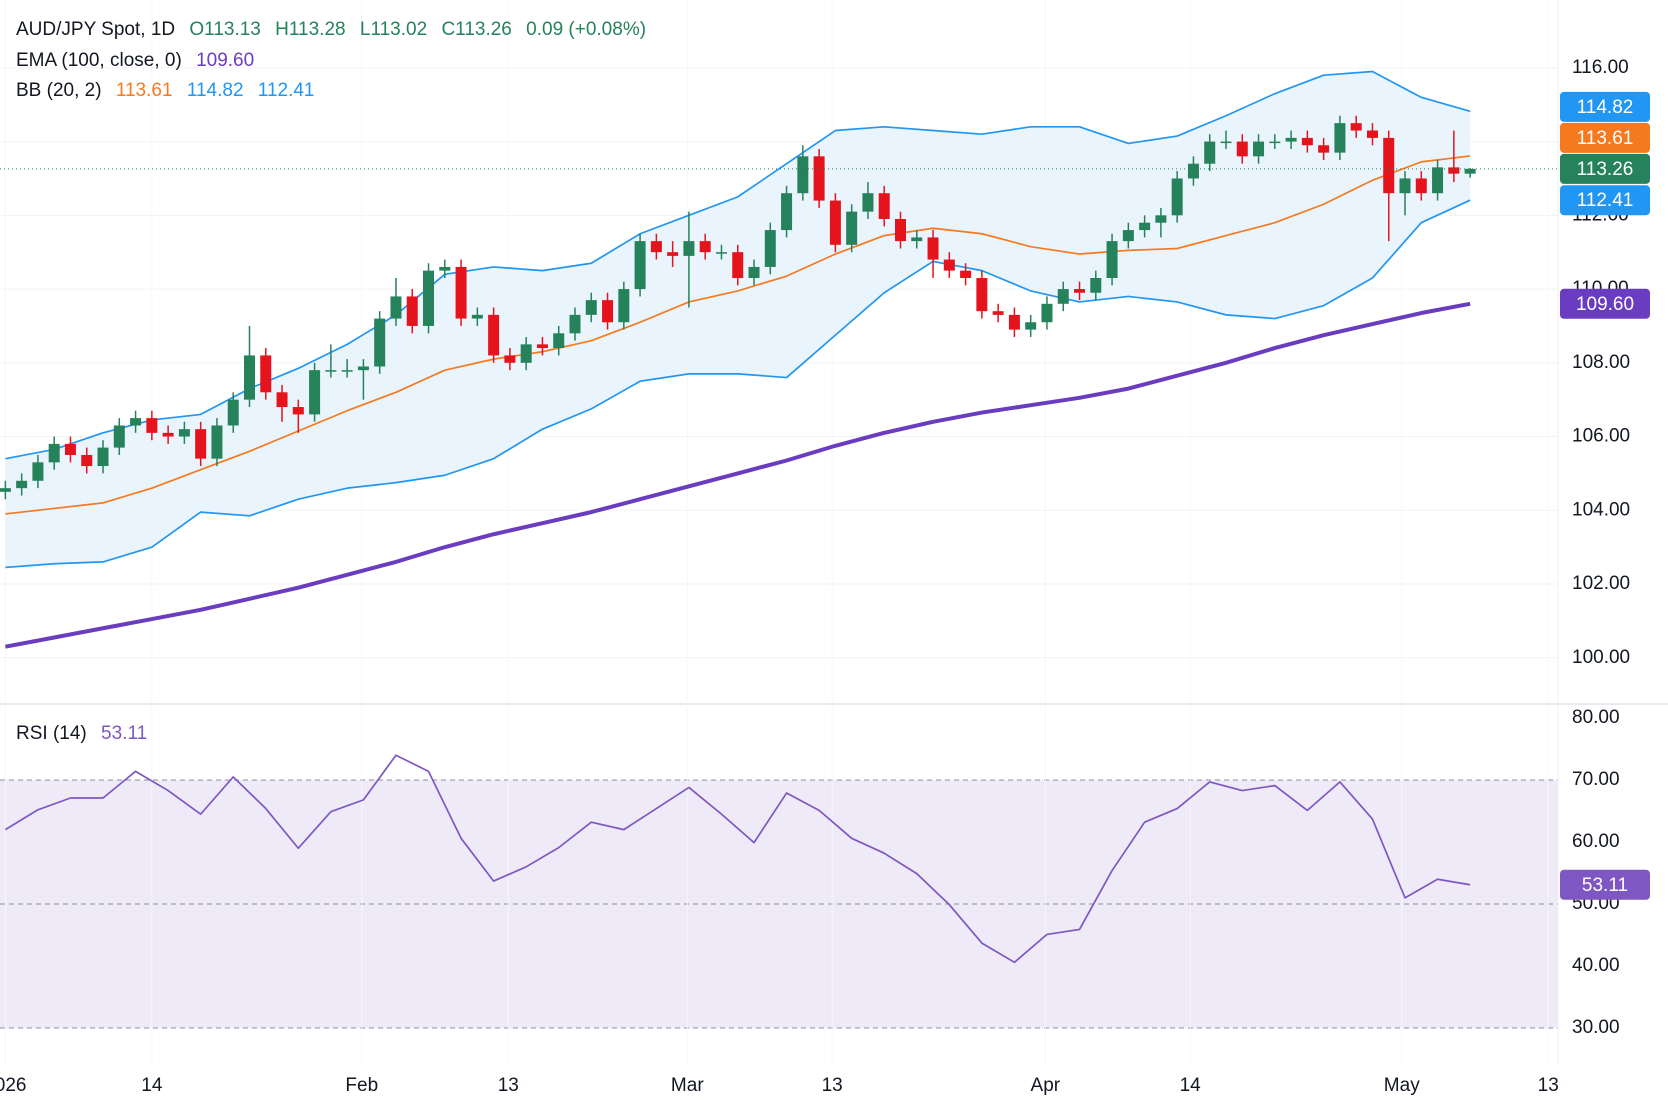 The width and height of the screenshot is (1668, 1110). Describe the element at coordinates (13, 1085) in the screenshot. I see `x-tick-label: 2026` at that location.